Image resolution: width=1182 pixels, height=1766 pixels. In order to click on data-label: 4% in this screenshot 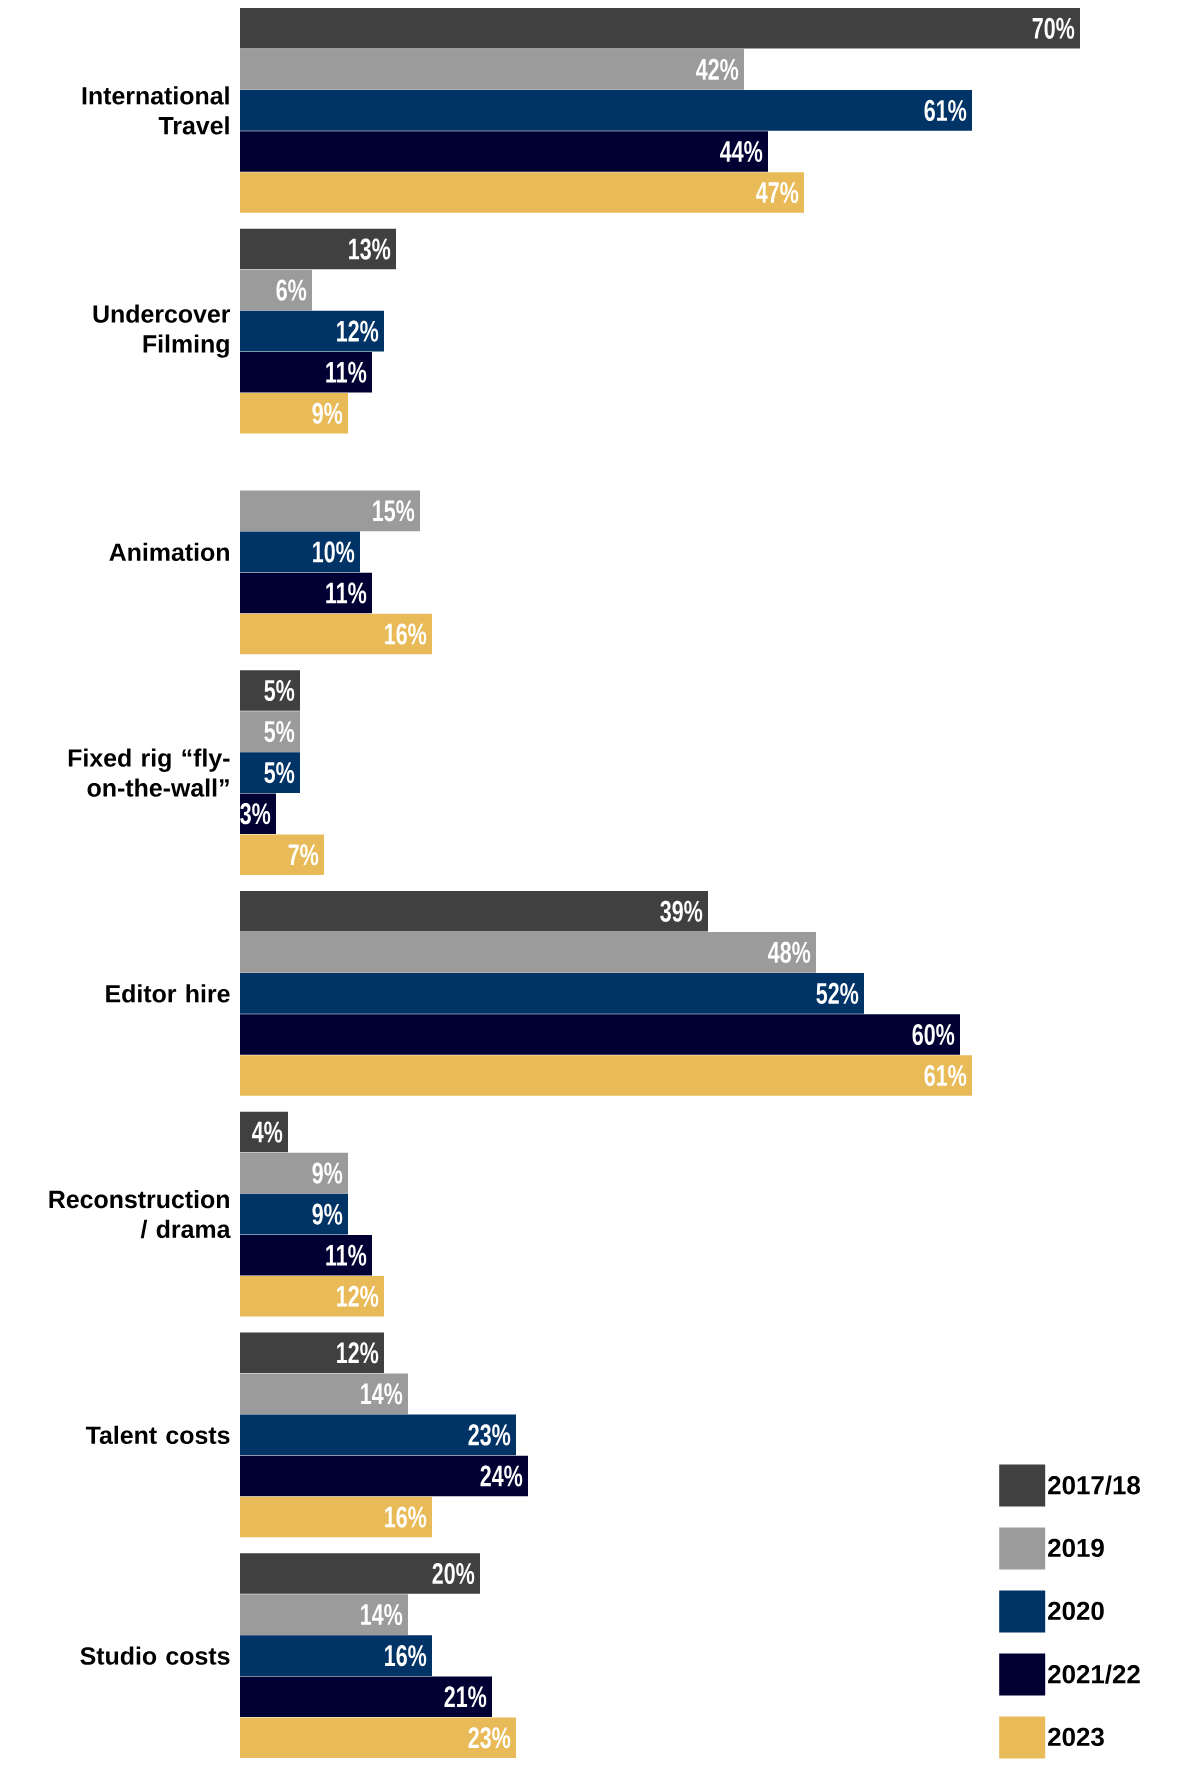, I will do `click(267, 1132)`.